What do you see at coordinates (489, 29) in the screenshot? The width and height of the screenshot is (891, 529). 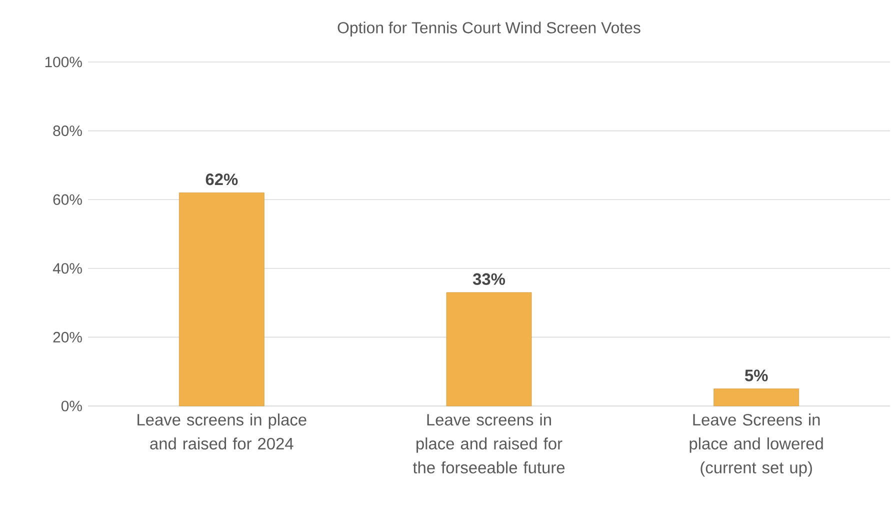 I see `chart-title: Option for Tennis Court Wind Screen Votes` at bounding box center [489, 29].